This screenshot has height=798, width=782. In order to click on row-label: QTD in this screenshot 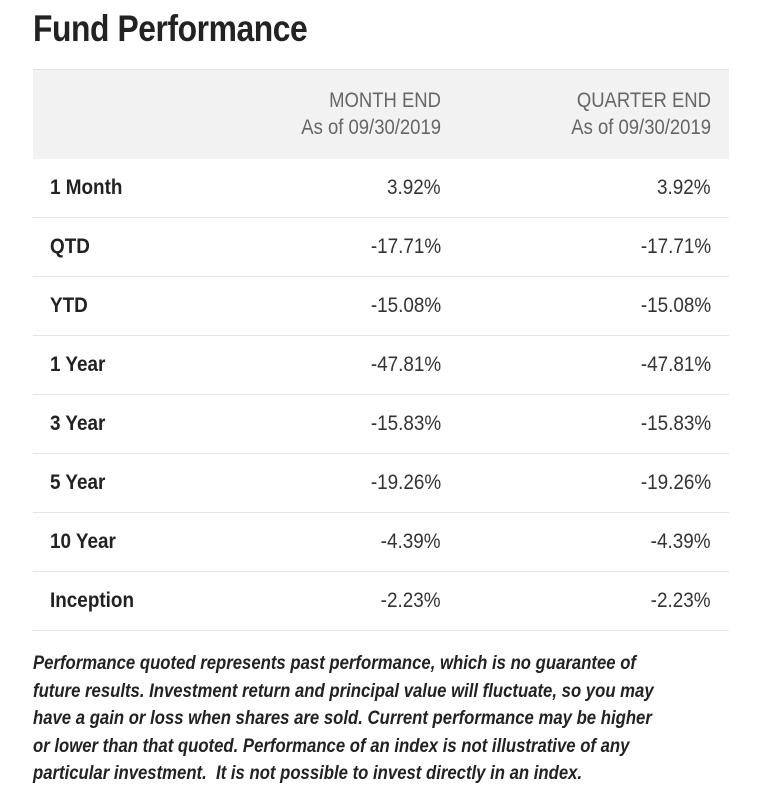, I will do `click(70, 246)`.